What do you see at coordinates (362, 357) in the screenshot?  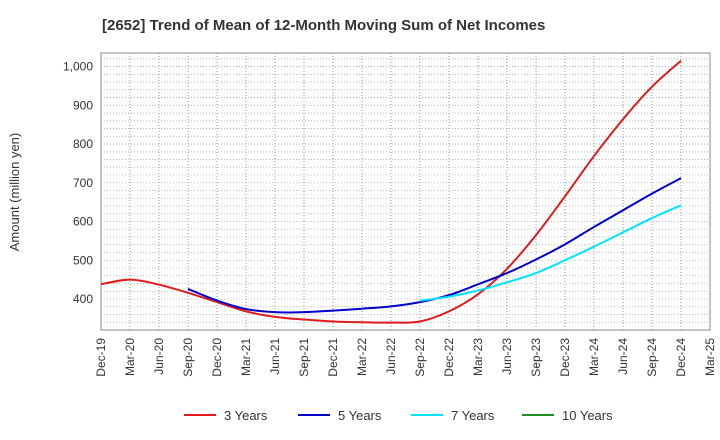 I see `x-tick-label: Mar-22` at bounding box center [362, 357].